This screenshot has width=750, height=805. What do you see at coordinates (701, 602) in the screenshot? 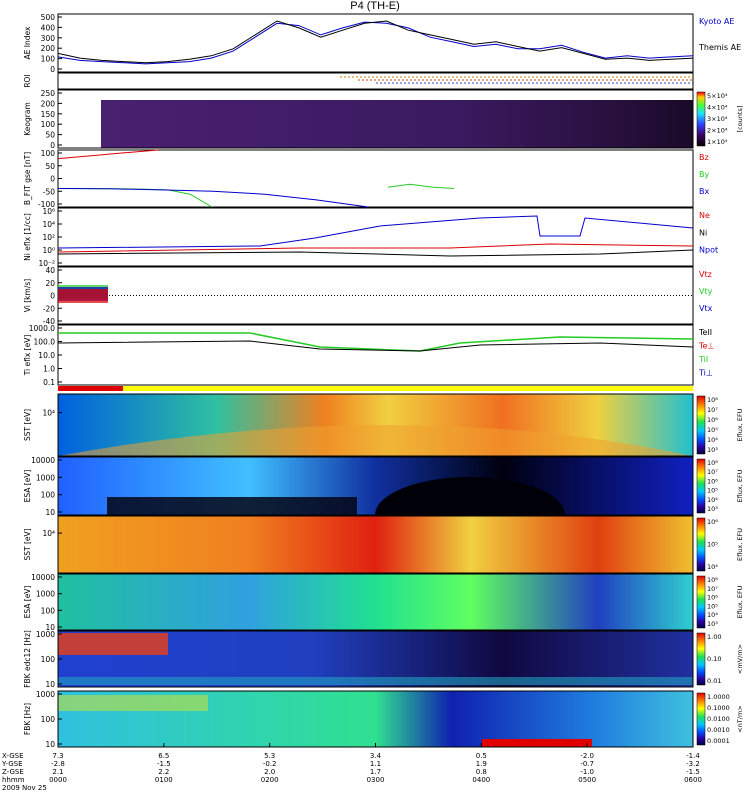
I see `esa_i-colorbar` at bounding box center [701, 602].